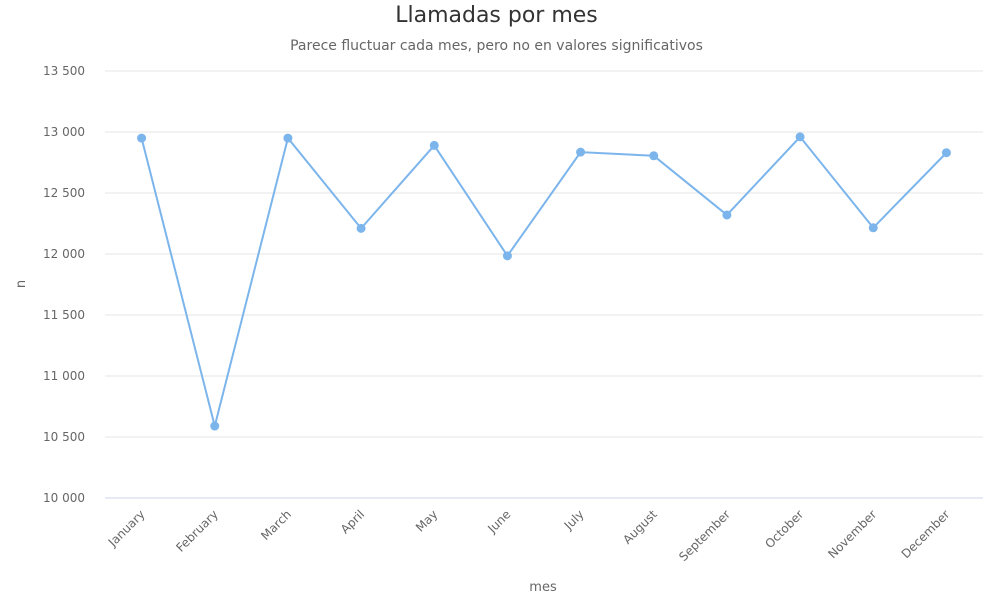 This screenshot has height=606, width=993. Describe the element at coordinates (352, 521) in the screenshot. I see `x-tick-label: April` at that location.